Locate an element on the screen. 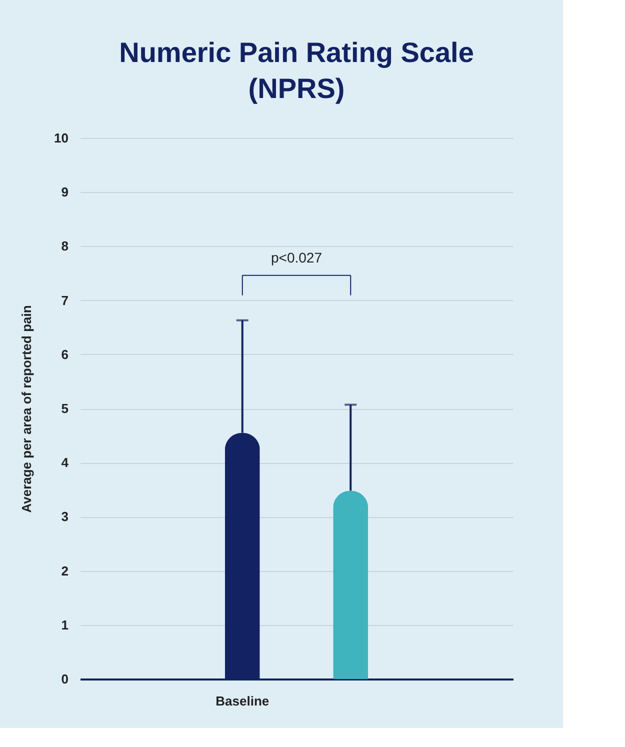  y-tick-label: 10 is located at coordinates (61, 138).